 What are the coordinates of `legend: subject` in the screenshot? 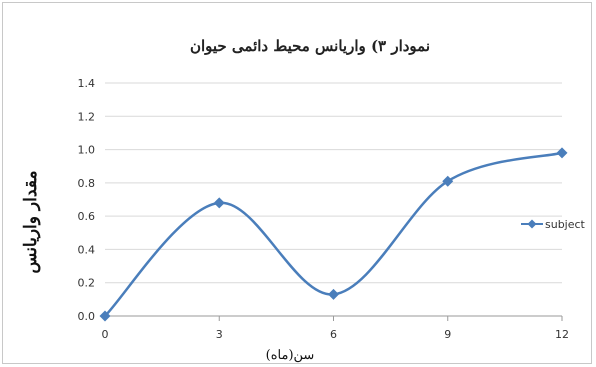 It's located at (553, 224).